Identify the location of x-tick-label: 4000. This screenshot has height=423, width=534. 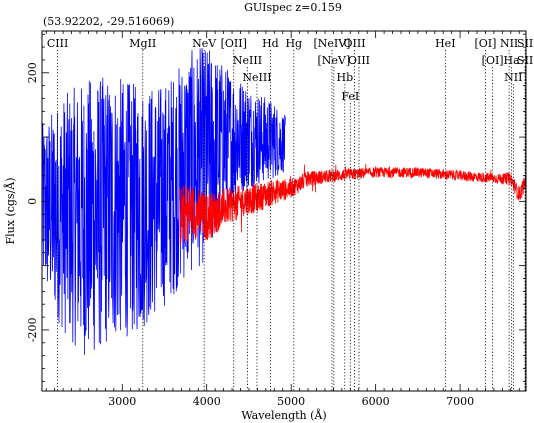
(207, 401).